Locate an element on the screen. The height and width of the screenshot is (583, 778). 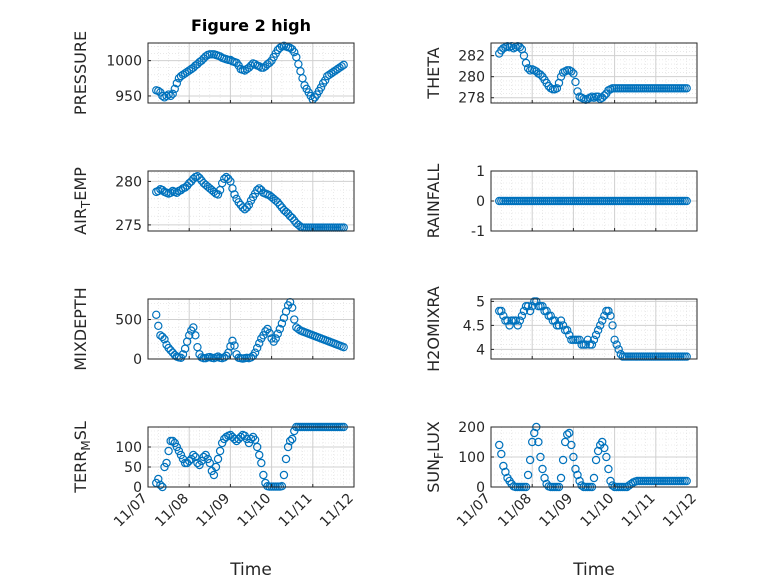
y-tick-label: 0 is located at coordinates (137, 360).